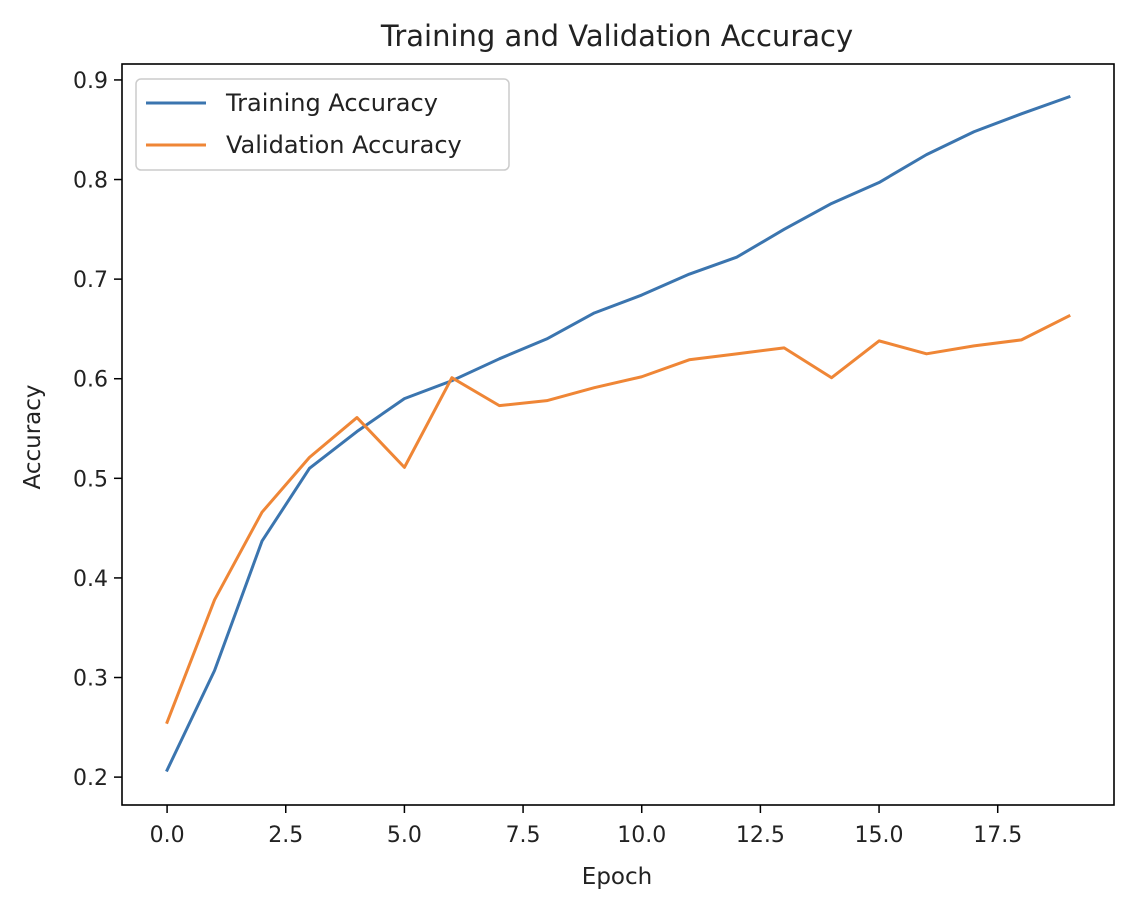 The image size is (1132, 910). Describe the element at coordinates (167, 835) in the screenshot. I see `x-tick-label: 0.0` at that location.